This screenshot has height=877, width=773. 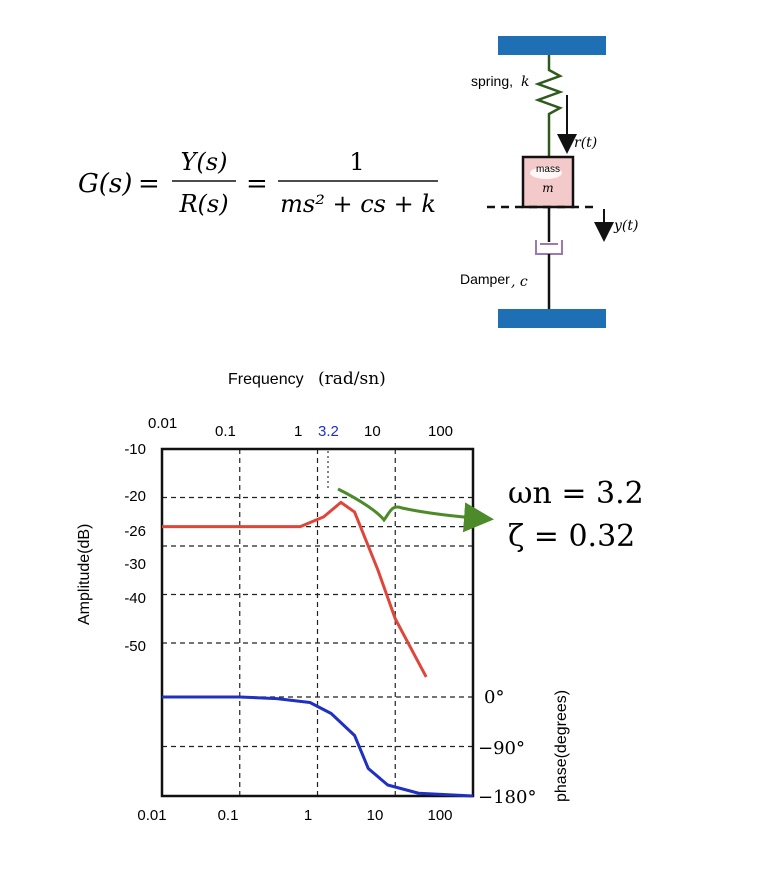 What do you see at coordinates (439, 815) in the screenshot?
I see `bottom-tick-label: 100` at bounding box center [439, 815].